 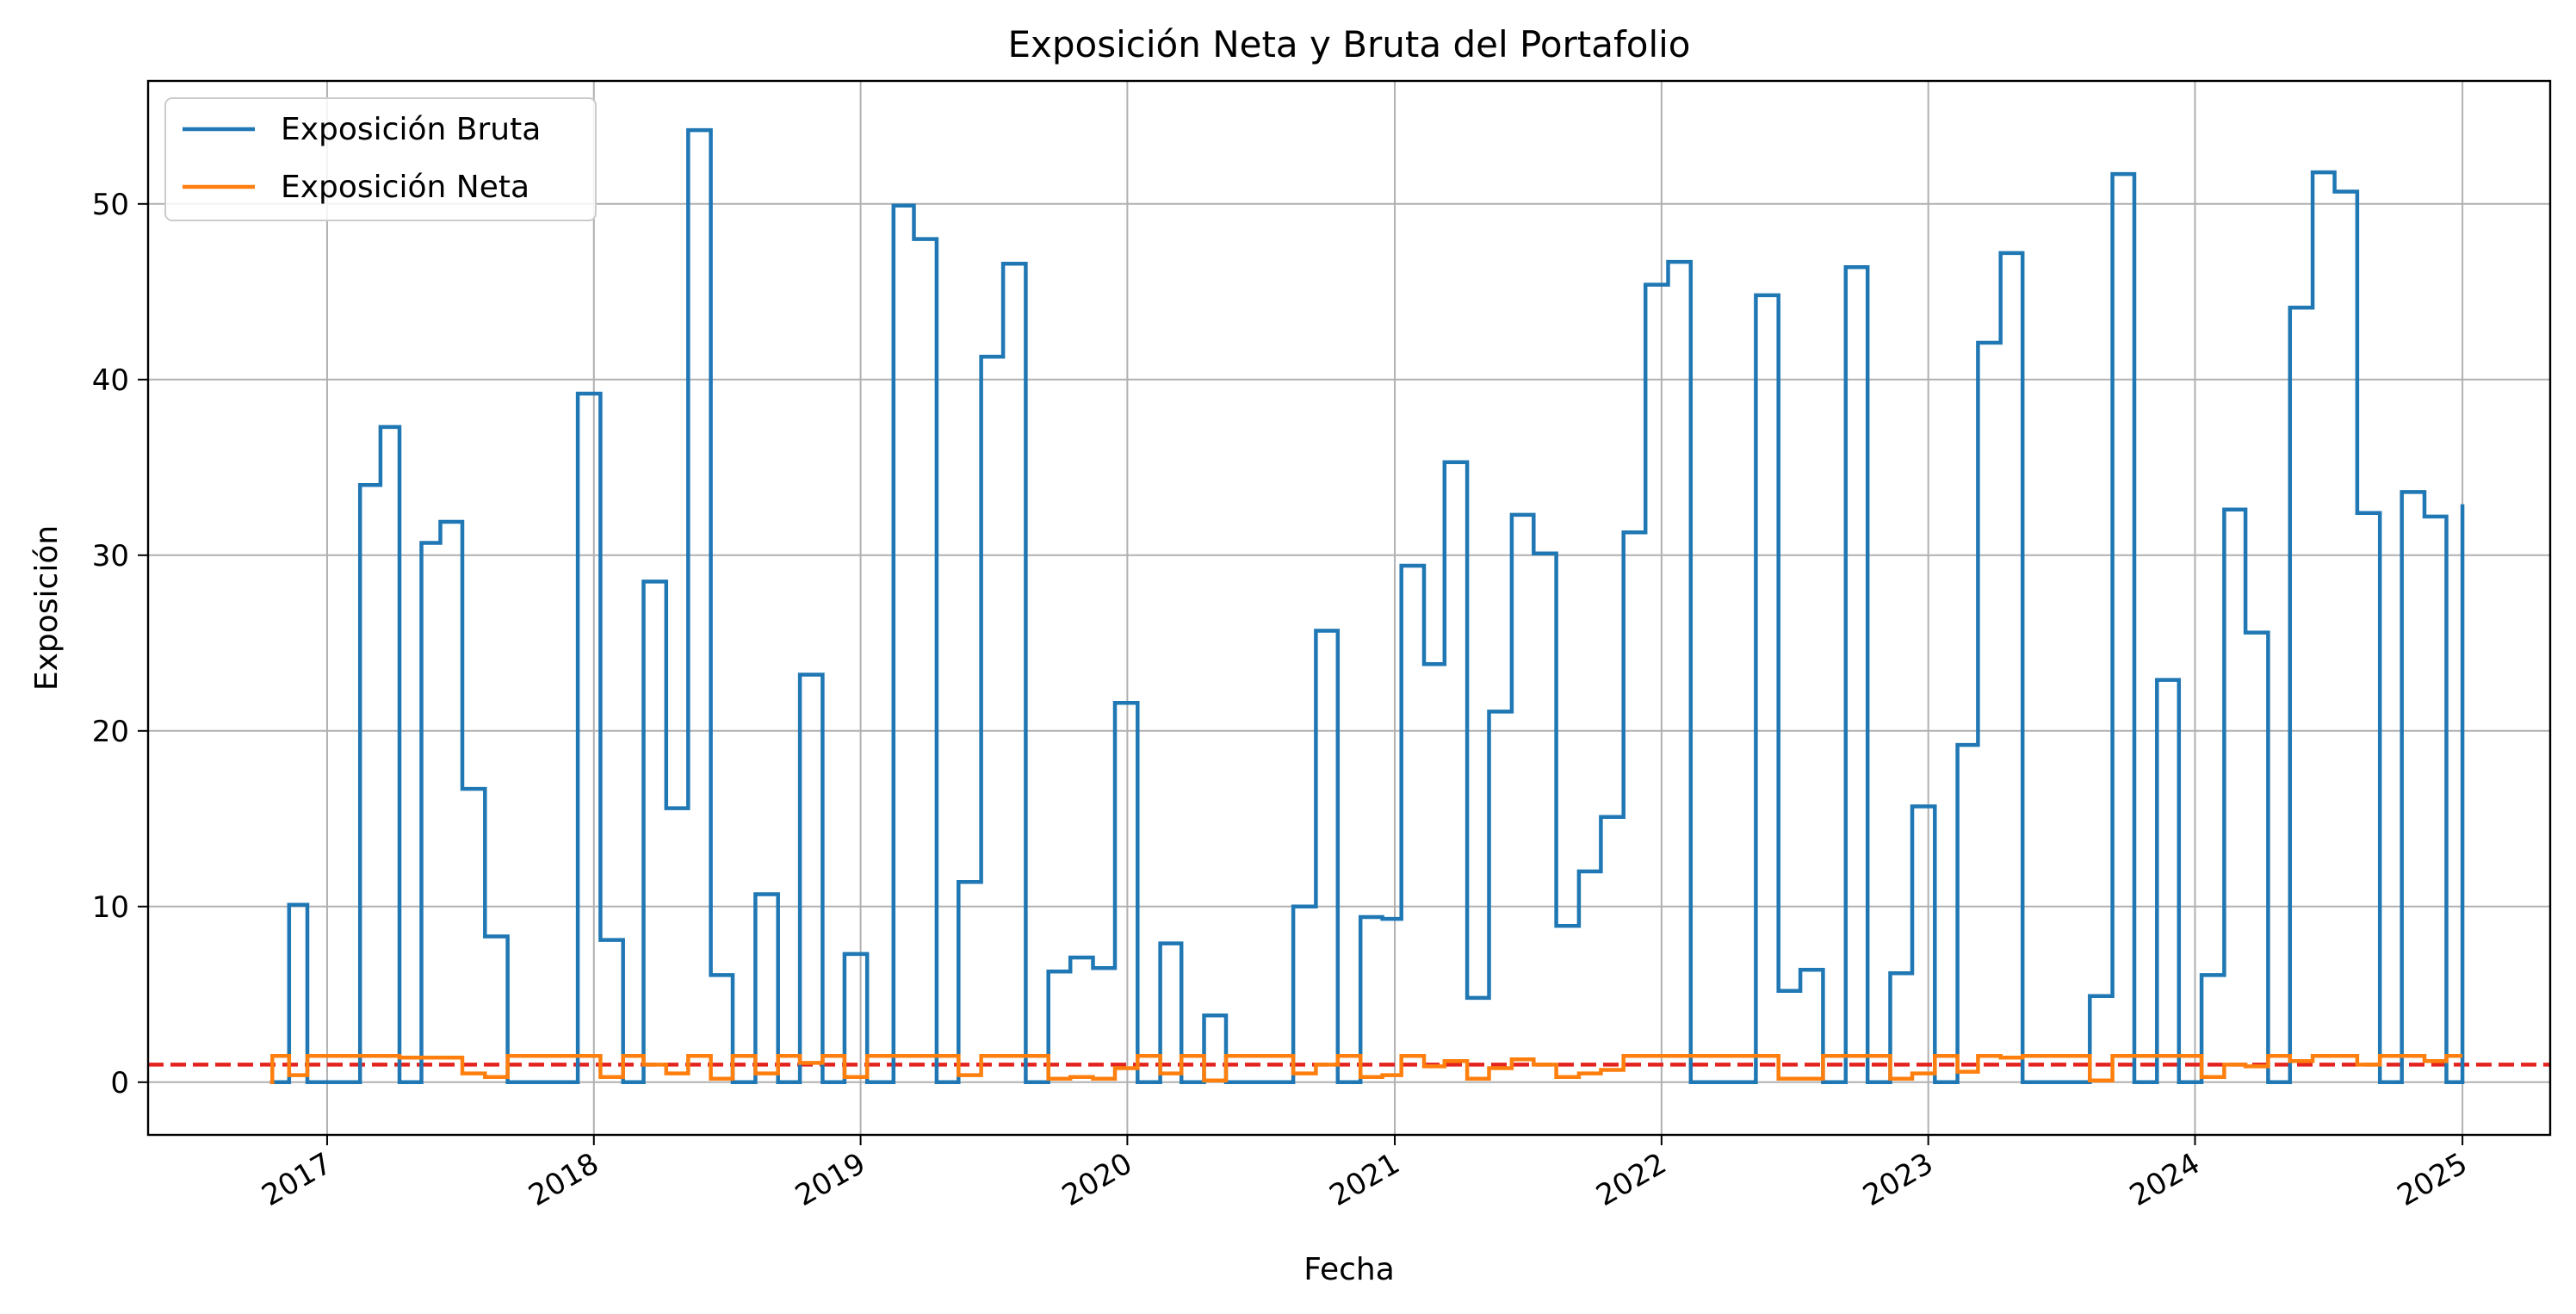 What do you see at coordinates (110, 908) in the screenshot?
I see `y-tick-label: 10` at bounding box center [110, 908].